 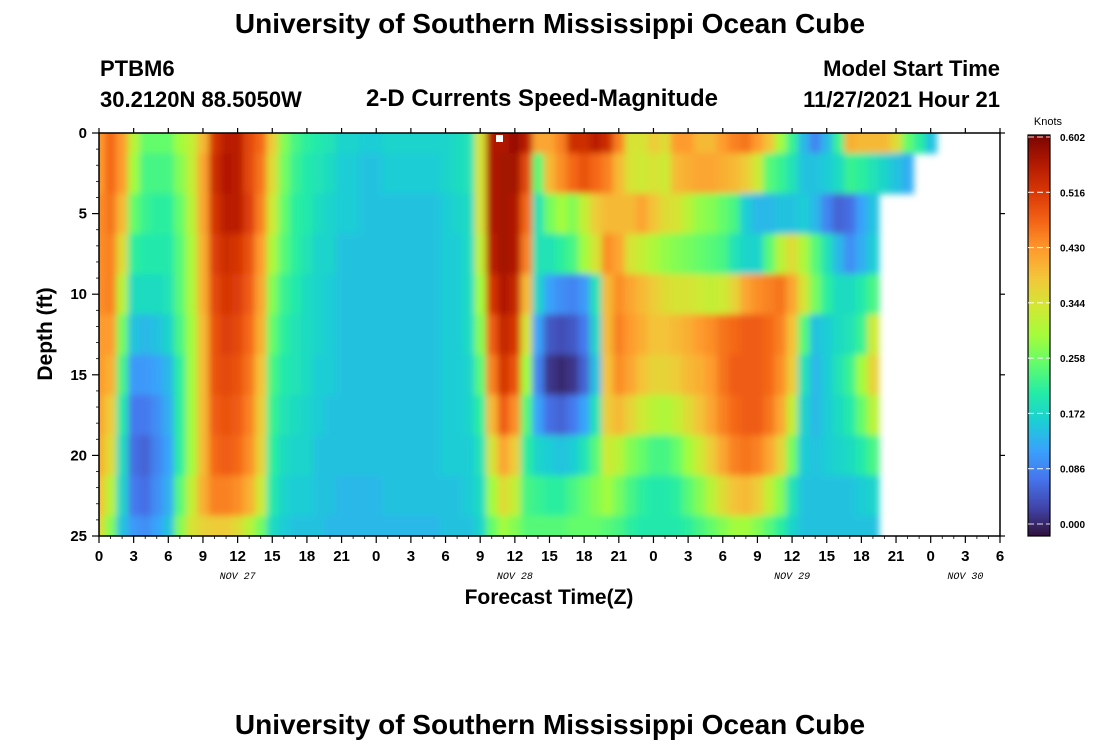 What do you see at coordinates (542, 98) in the screenshot?
I see `chart-subtitle: 2-D Currents Speed-Magnitude` at bounding box center [542, 98].